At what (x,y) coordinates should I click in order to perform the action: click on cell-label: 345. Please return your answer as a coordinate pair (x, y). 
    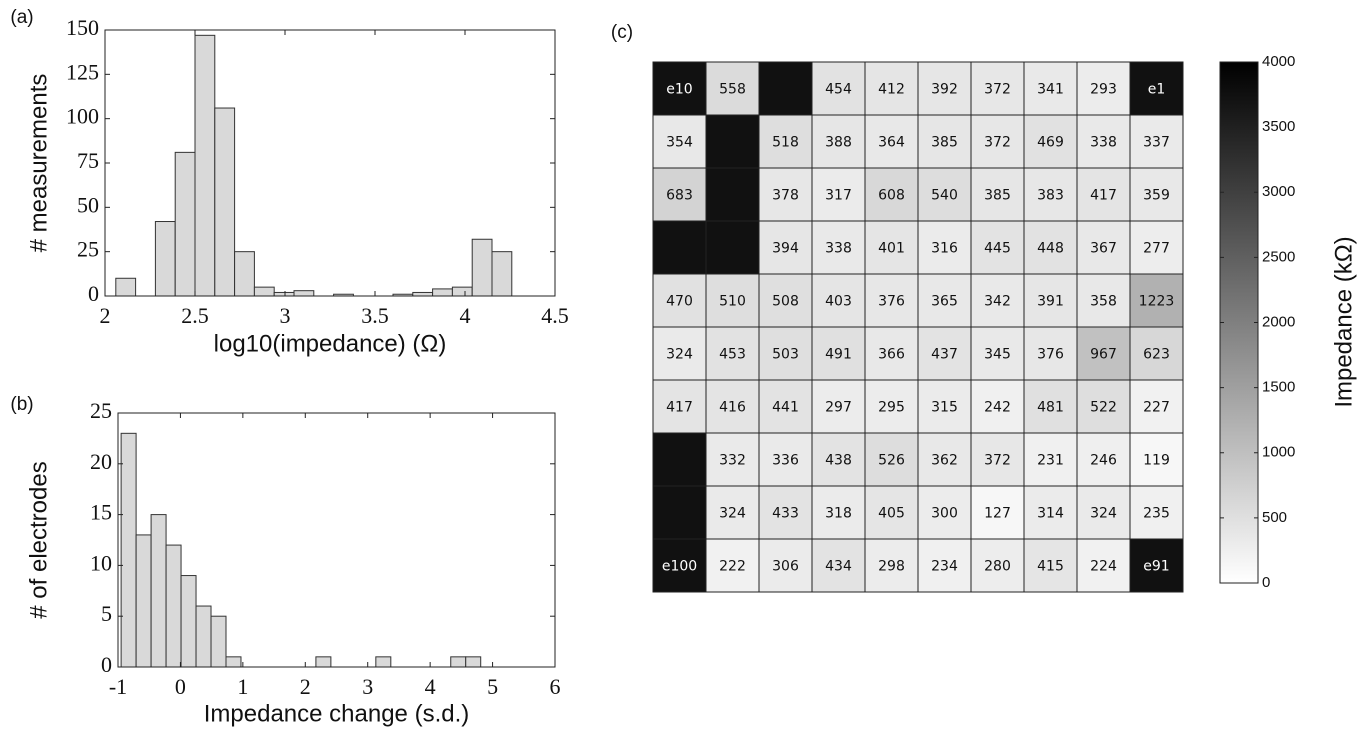
    Looking at the image, I should click on (997, 355).